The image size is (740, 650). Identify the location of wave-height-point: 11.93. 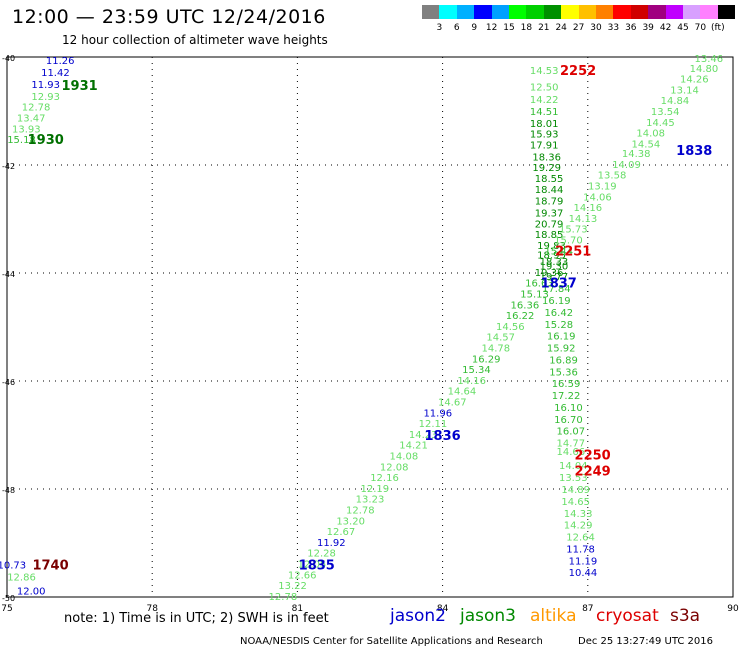
(45, 85).